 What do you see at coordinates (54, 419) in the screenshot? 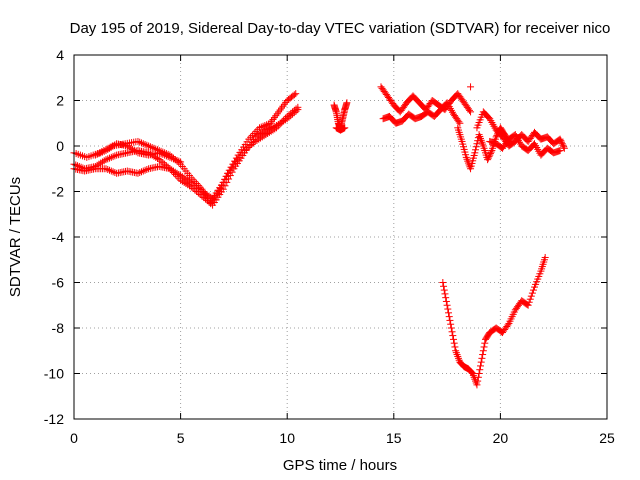
I see `y-tick-label: -12` at bounding box center [54, 419].